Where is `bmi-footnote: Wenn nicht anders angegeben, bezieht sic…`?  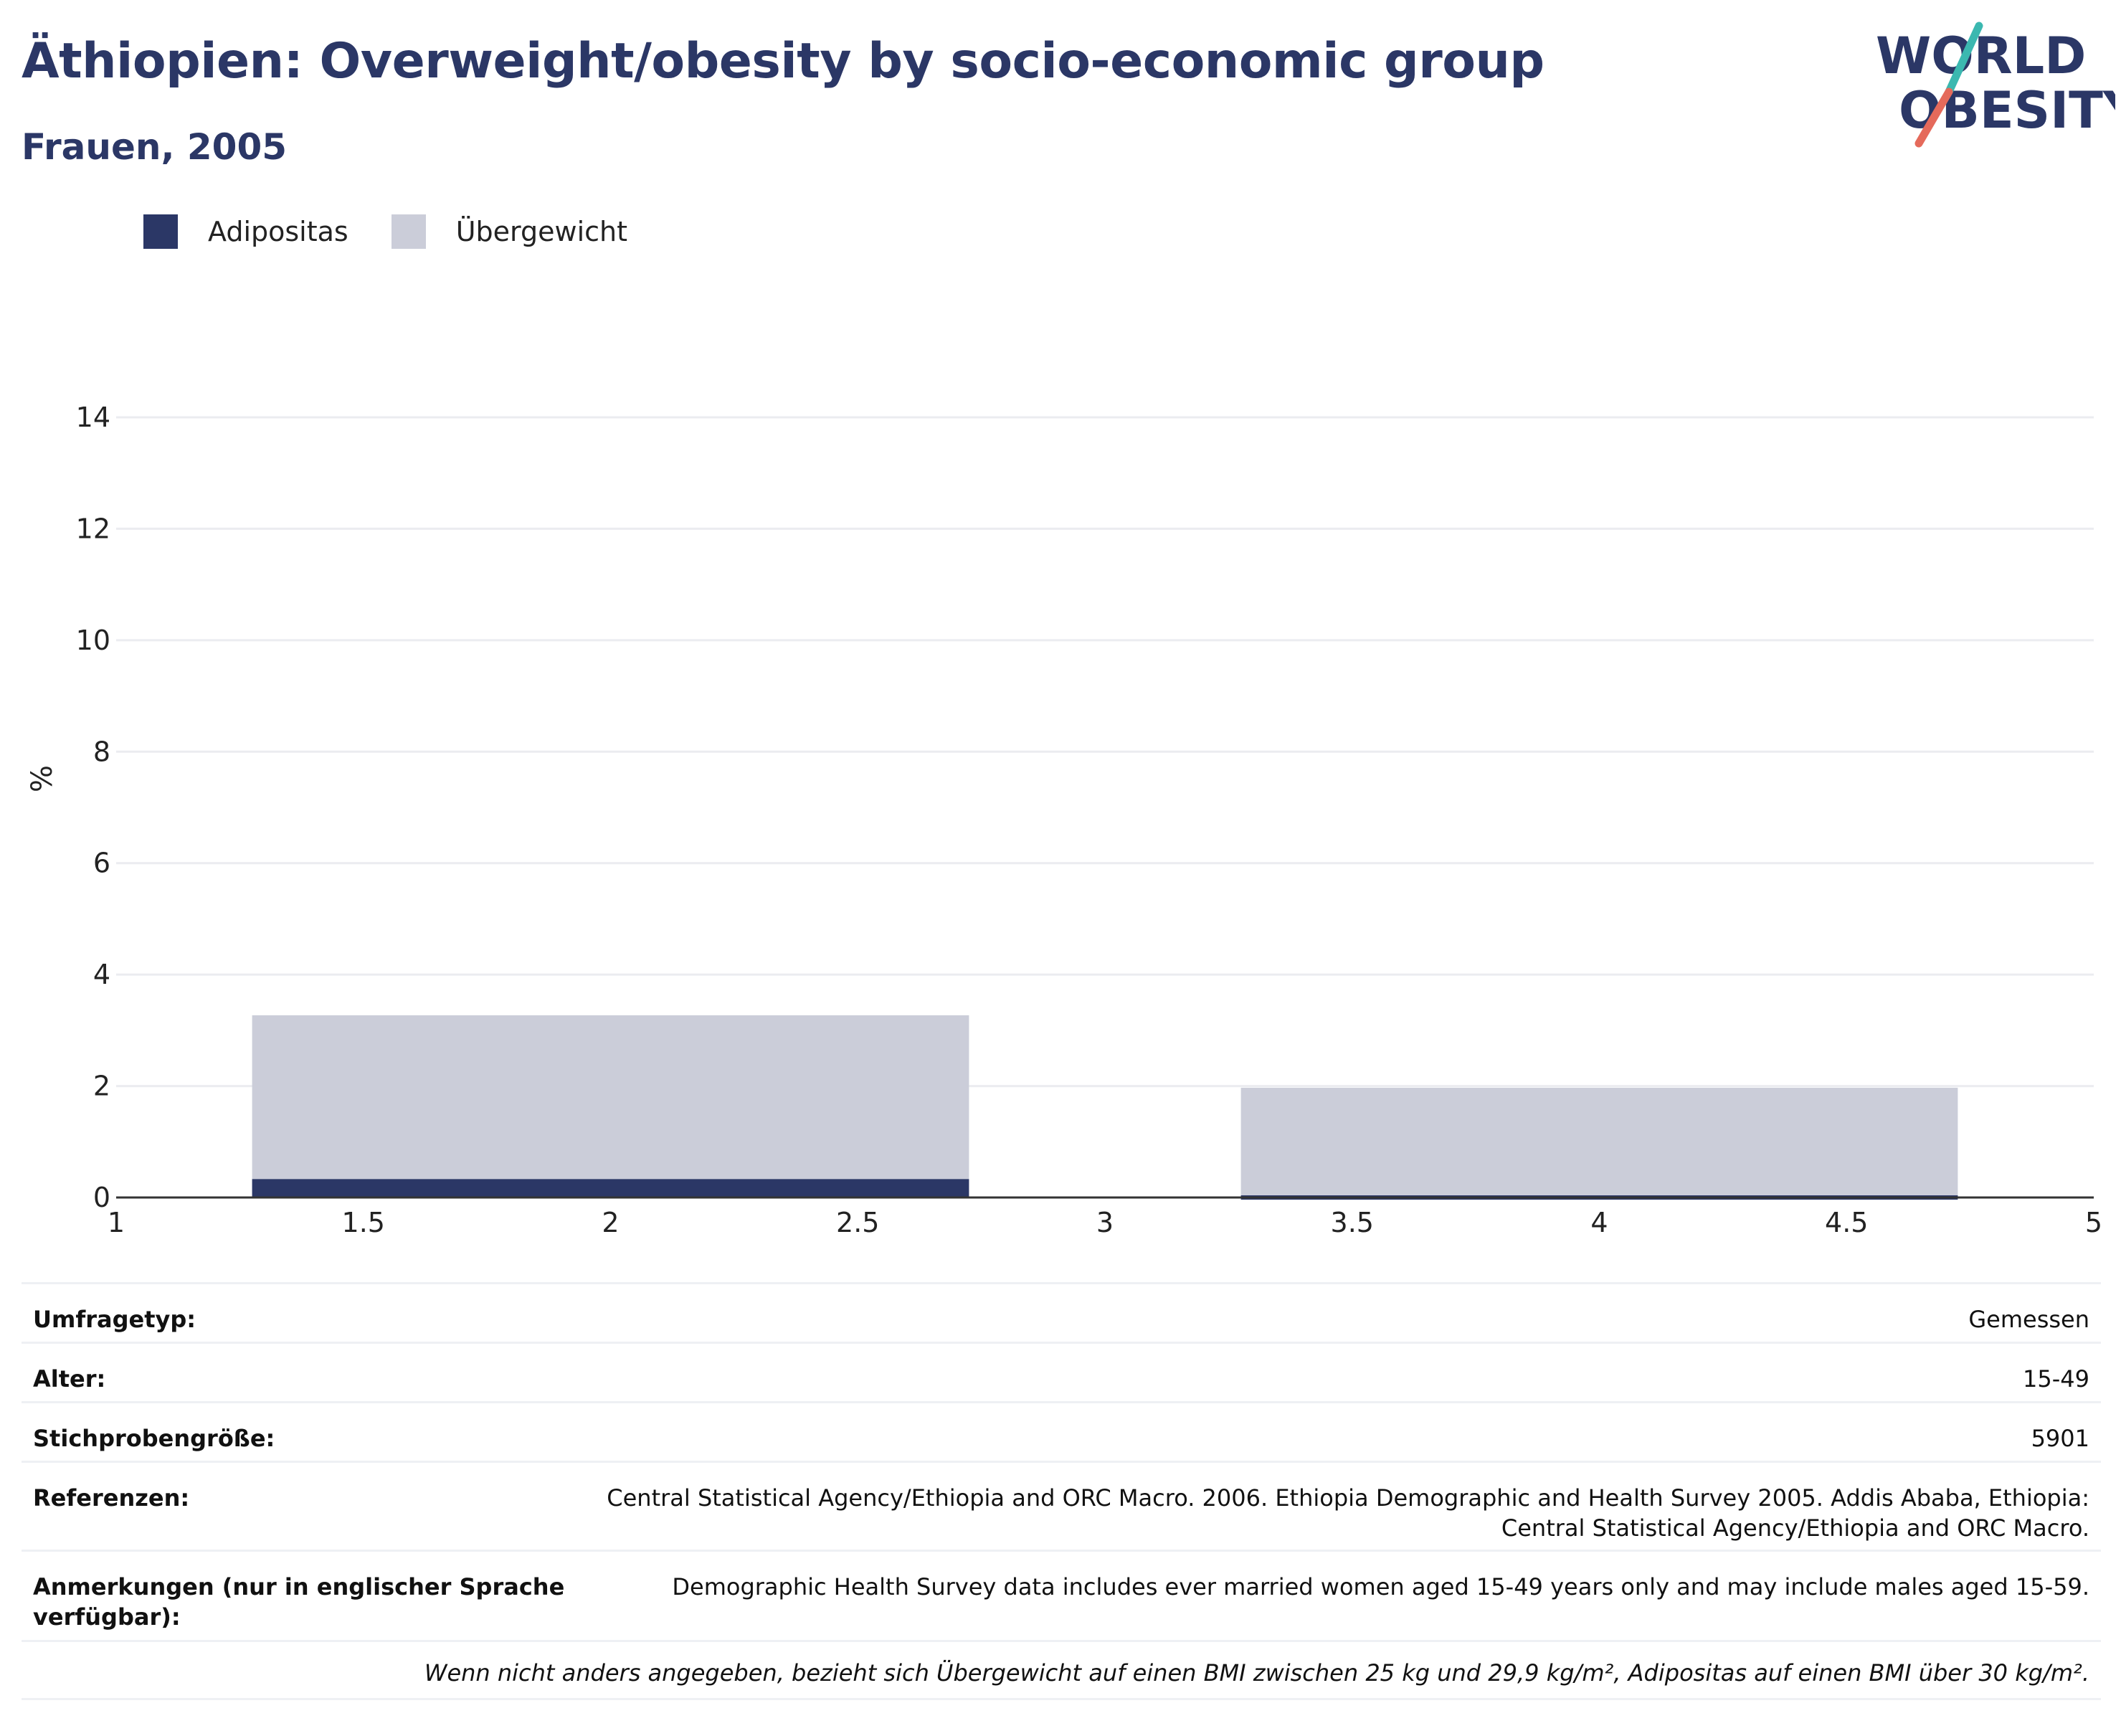 bmi-footnote: Wenn nicht anders angegeben, bezieht sic… is located at coordinates (1256, 1673).